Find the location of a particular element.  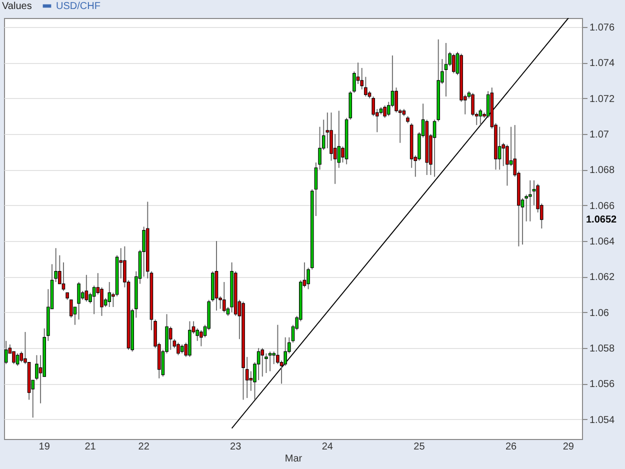

y-tick-label: 1.062 is located at coordinates (602, 278).